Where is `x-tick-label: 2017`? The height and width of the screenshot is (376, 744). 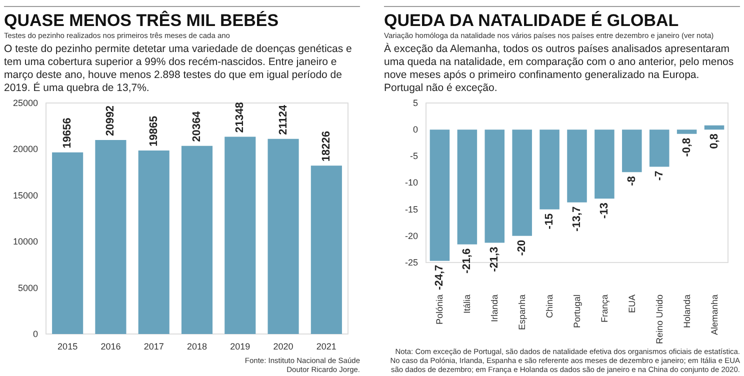 x-tick-label: 2017 is located at coordinates (154, 347).